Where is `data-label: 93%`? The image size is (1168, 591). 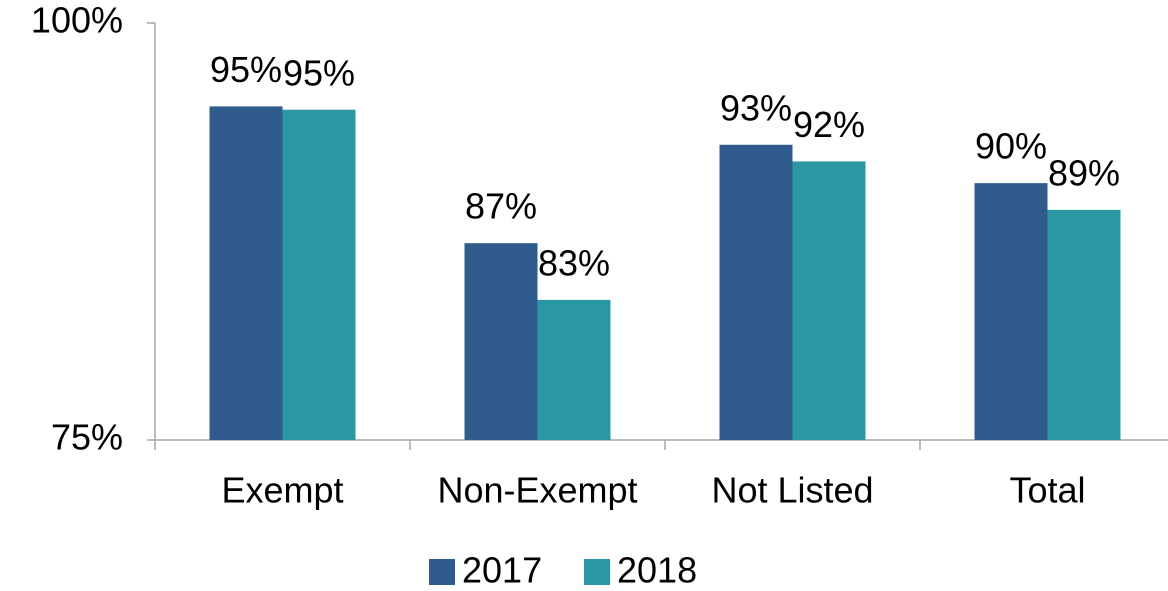
data-label: 93% is located at coordinates (756, 107).